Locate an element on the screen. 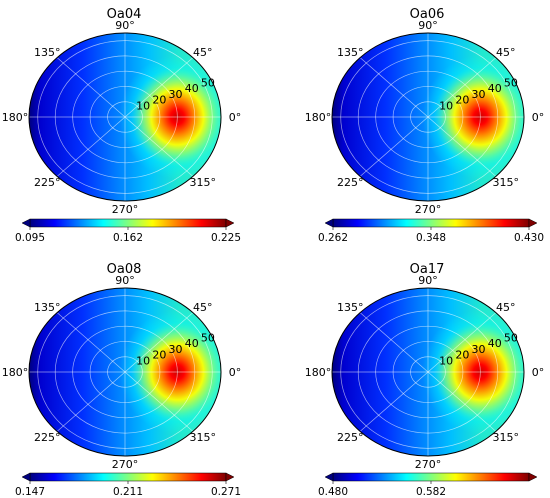 The width and height of the screenshot is (550, 498). colorbar-tick-label: 0.262 is located at coordinates (333, 238).